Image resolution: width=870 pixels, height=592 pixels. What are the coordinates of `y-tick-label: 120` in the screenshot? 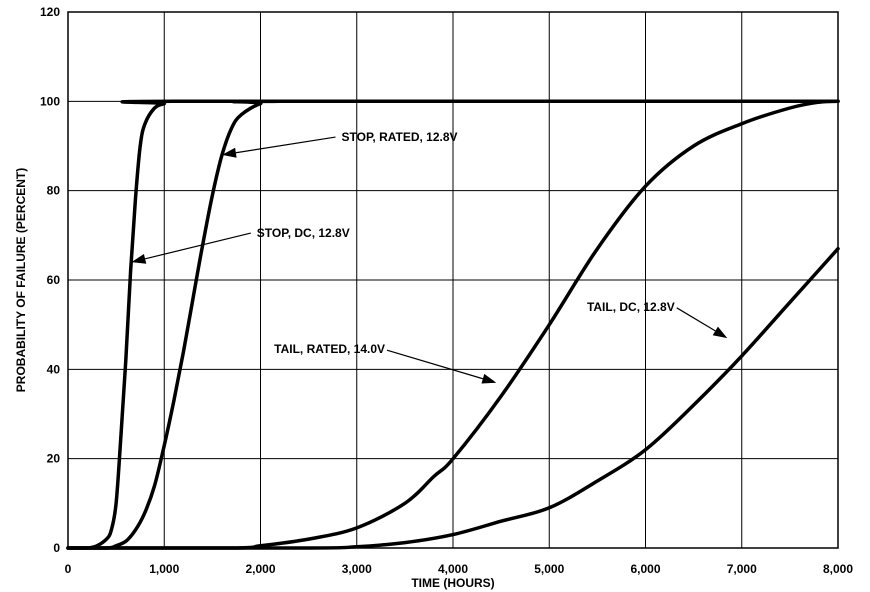 It's located at (50, 12).